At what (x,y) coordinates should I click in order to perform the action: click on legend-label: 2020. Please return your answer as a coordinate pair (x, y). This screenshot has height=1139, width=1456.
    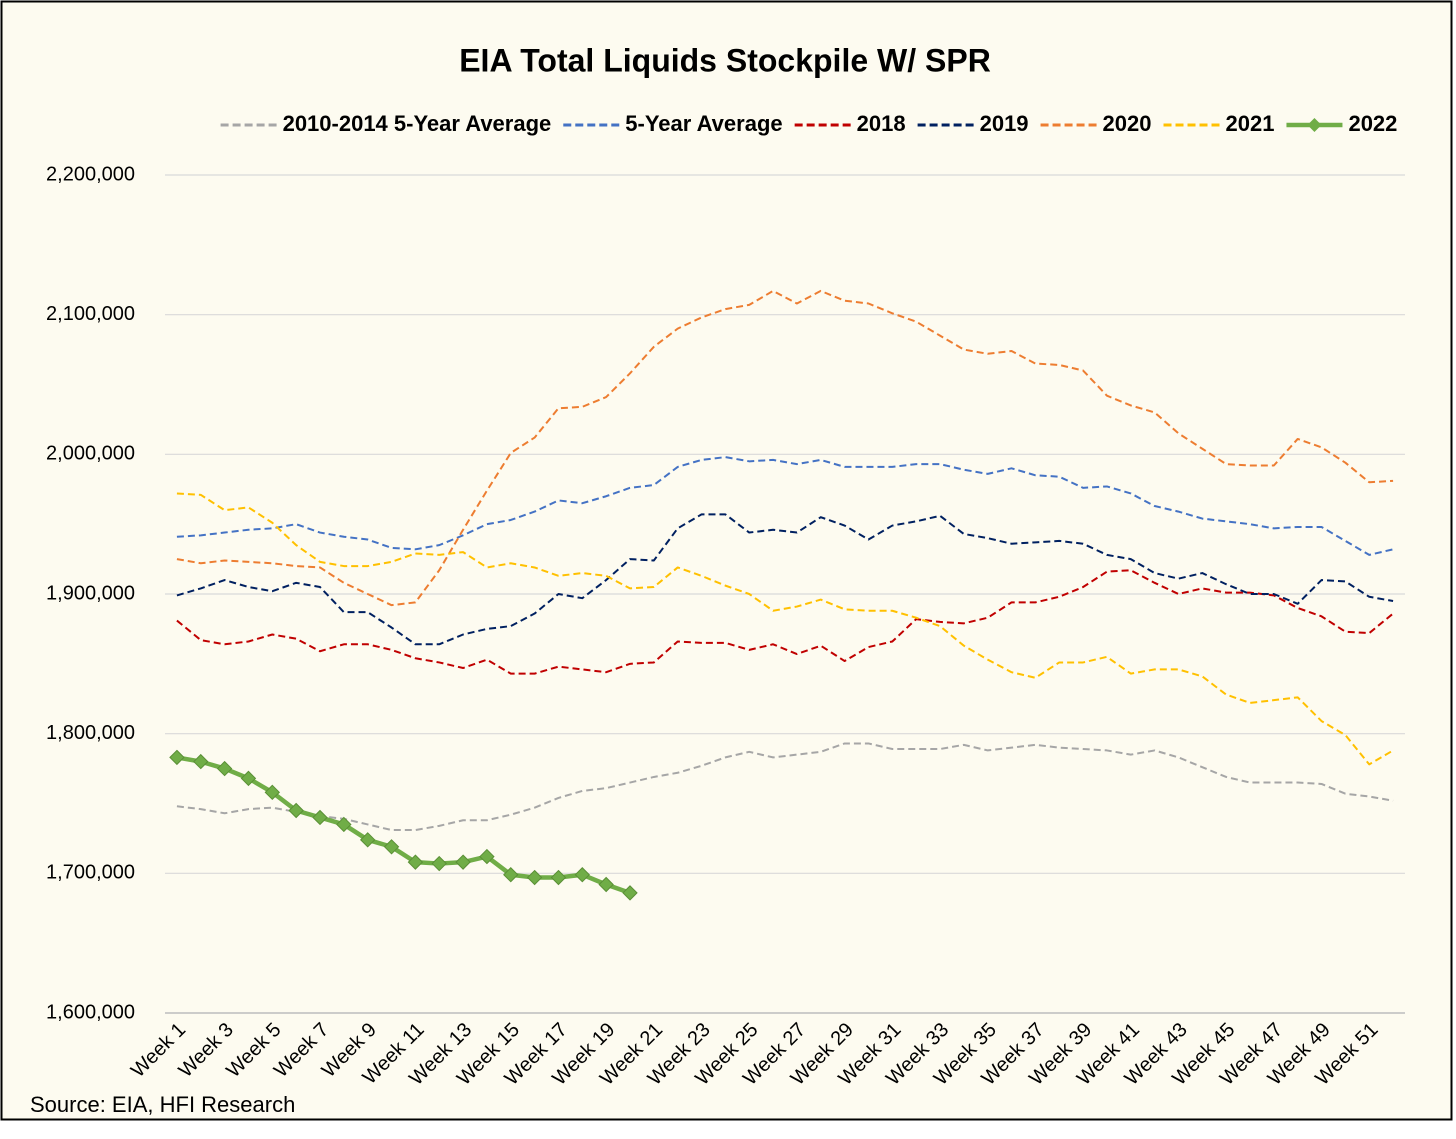
    Looking at the image, I should click on (1127, 123).